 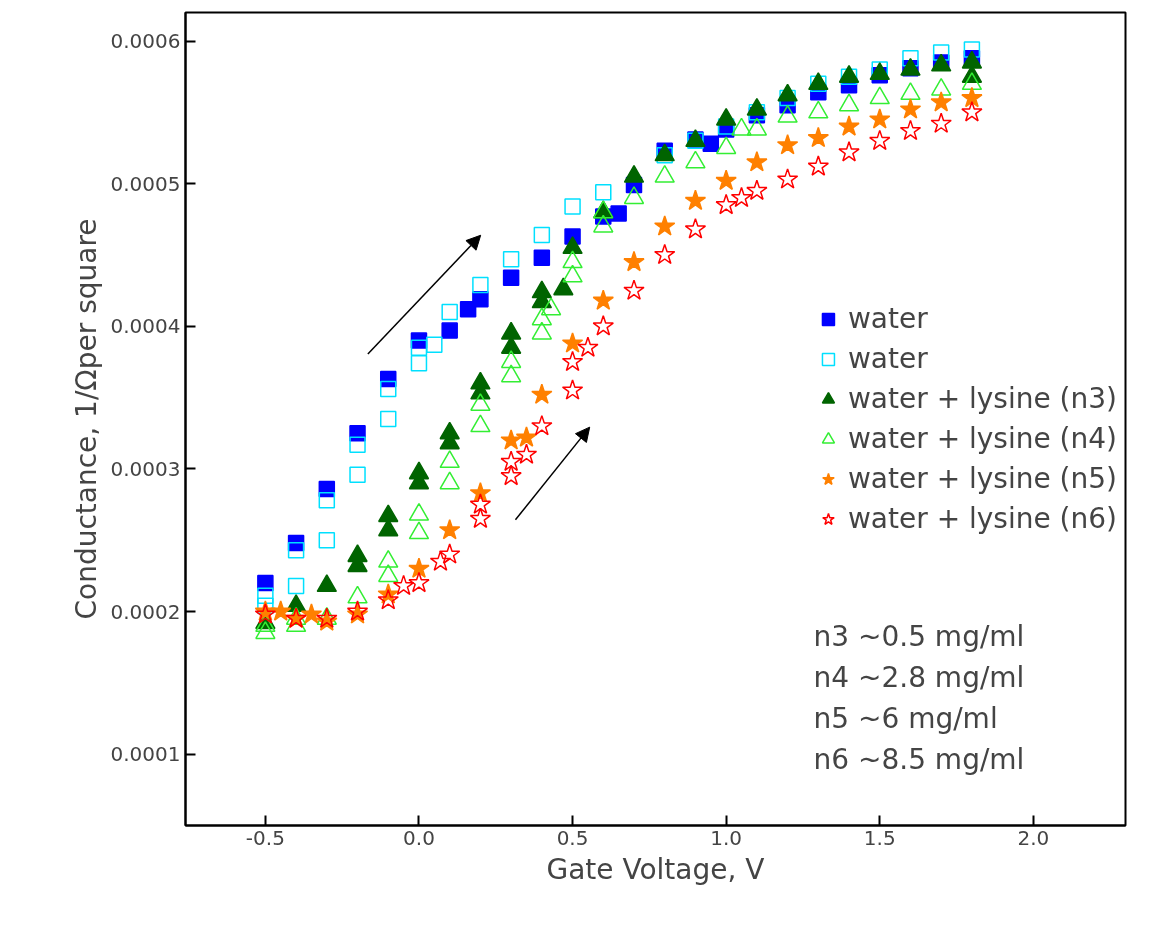 What do you see at coordinates (655, 869) in the screenshot?
I see `x-axis-title: Gate Voltage, V` at bounding box center [655, 869].